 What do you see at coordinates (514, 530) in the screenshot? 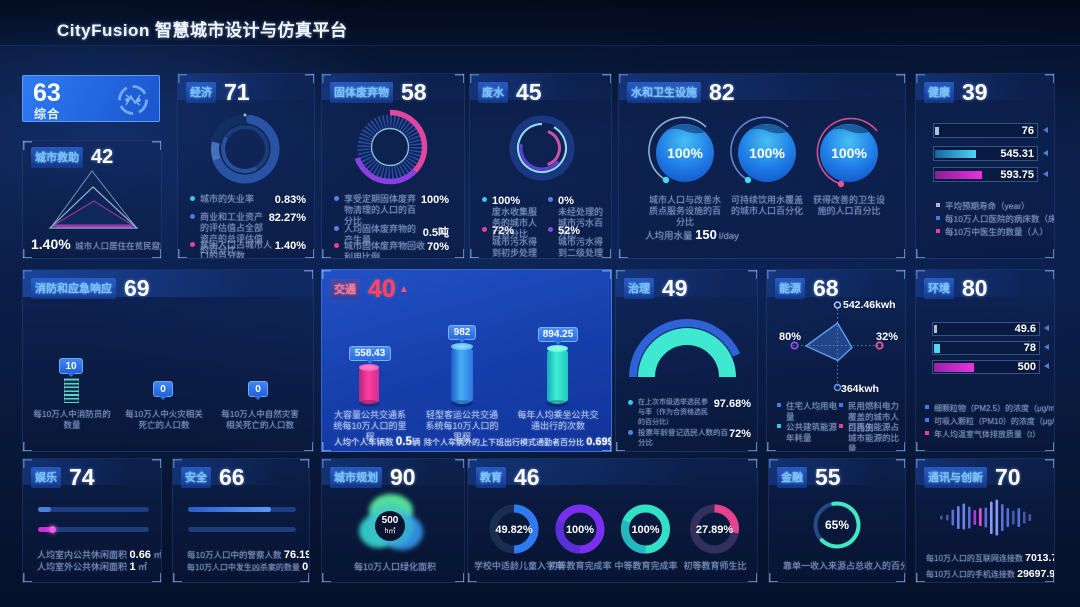
I see `svg-text: 49.82%` at bounding box center [514, 530].